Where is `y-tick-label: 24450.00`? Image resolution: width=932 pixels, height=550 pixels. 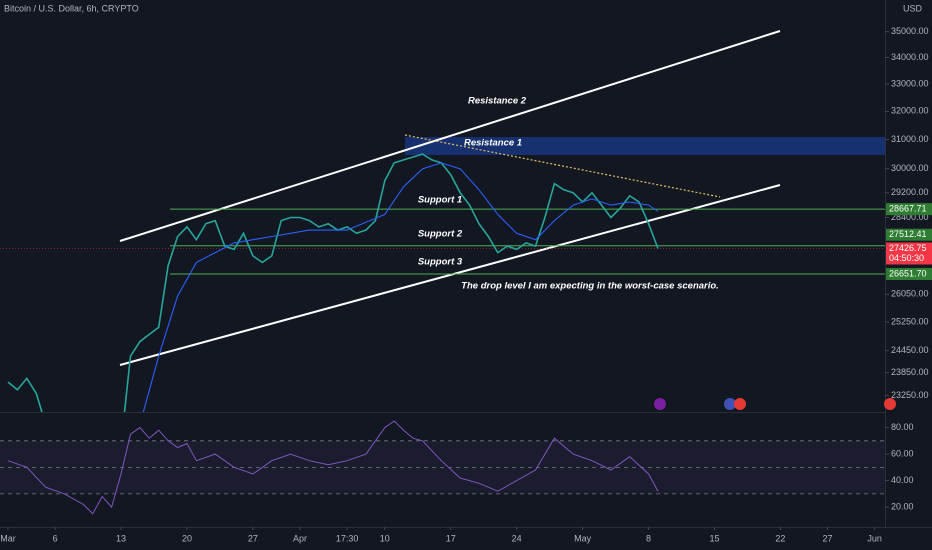 y-tick-label: 24450.00 is located at coordinates (910, 350).